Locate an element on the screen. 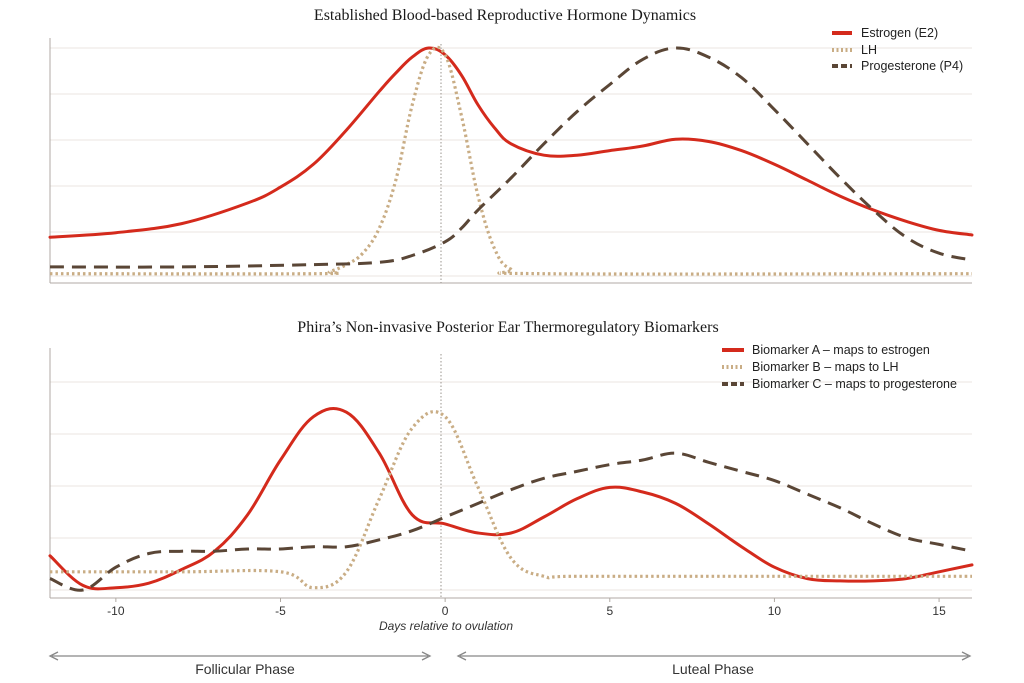 The image size is (1024, 683). x-tick-label: 15 is located at coordinates (939, 611).